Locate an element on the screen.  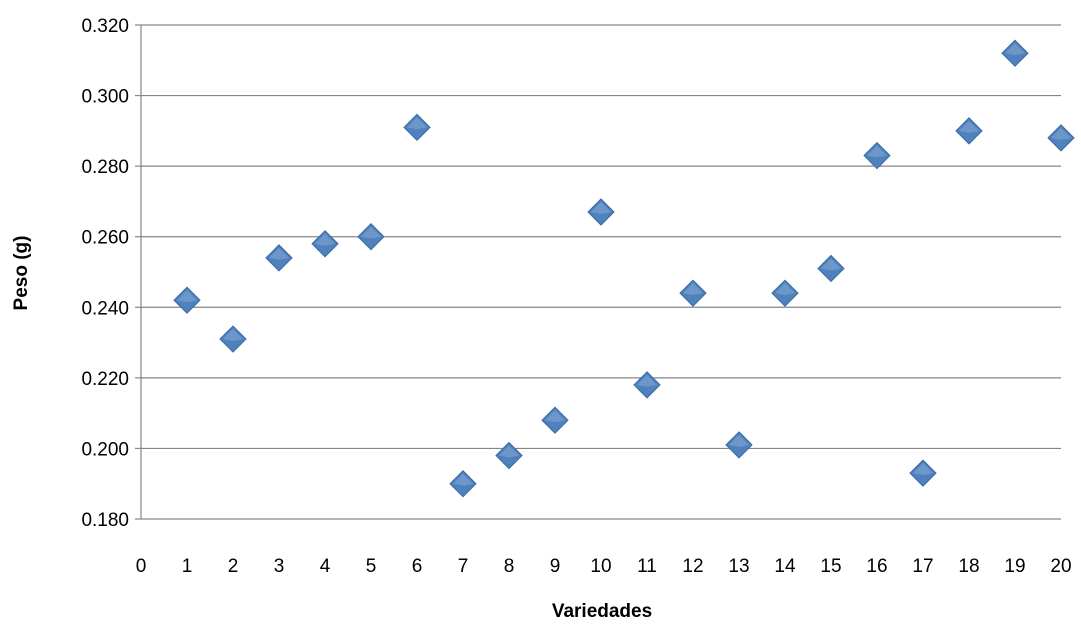
x-tick-label: 15 is located at coordinates (830, 566).